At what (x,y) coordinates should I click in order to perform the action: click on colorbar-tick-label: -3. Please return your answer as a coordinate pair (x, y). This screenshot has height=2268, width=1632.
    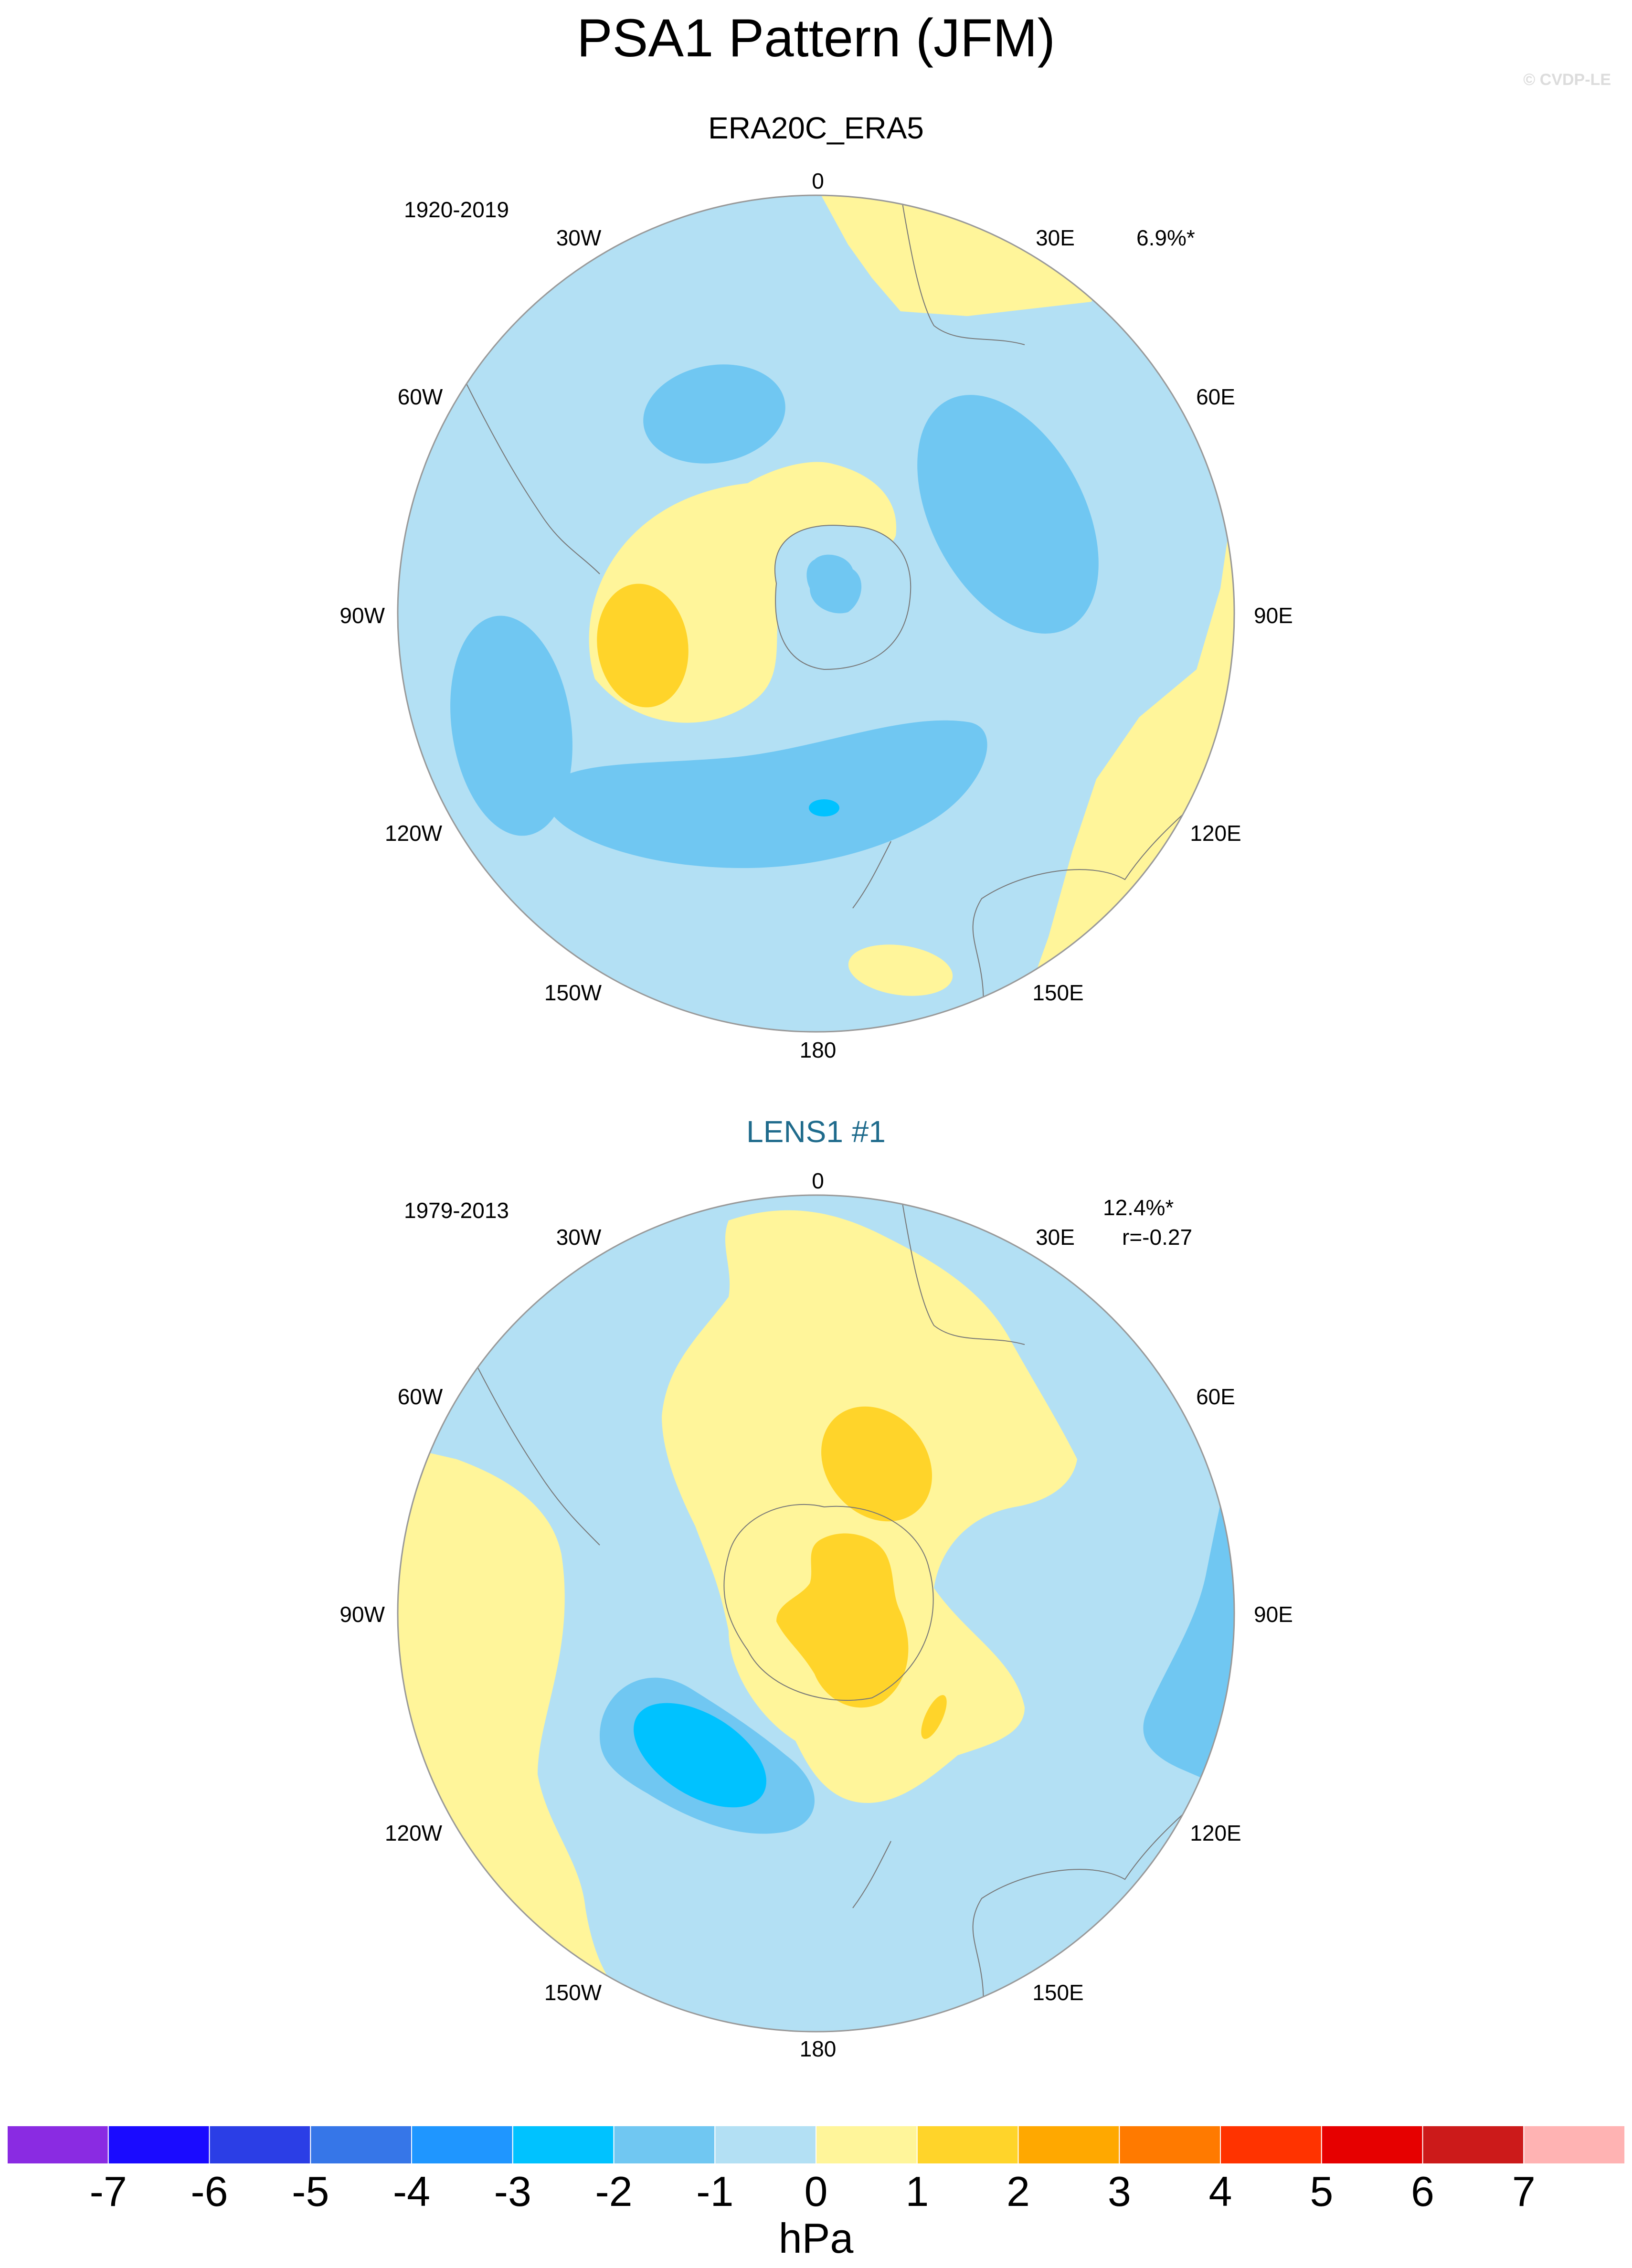
    Looking at the image, I should click on (512, 2191).